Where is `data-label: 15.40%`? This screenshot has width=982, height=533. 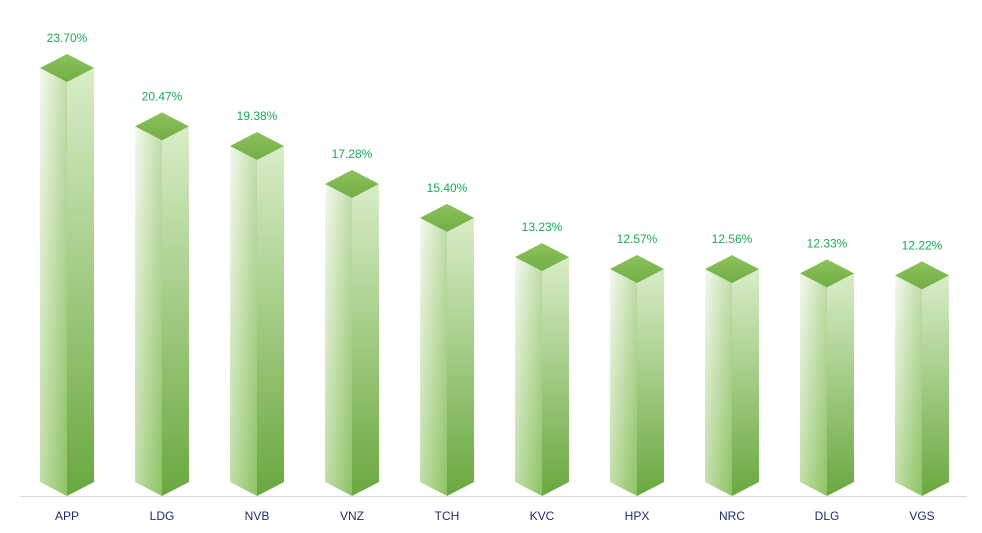 data-label: 15.40% is located at coordinates (447, 188).